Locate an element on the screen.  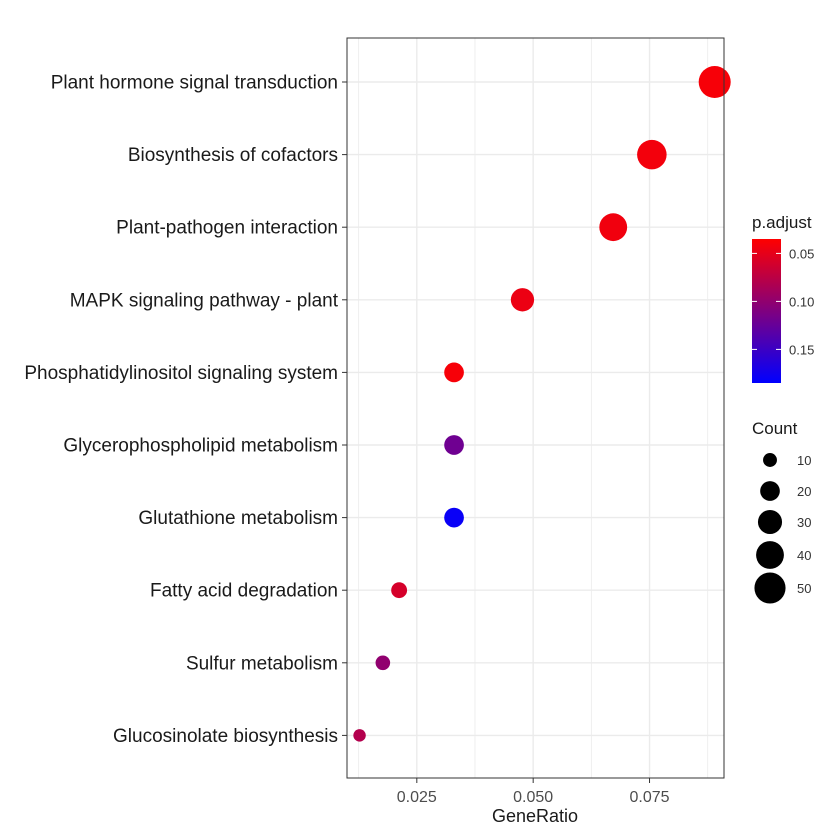
color-legend-label: 0.10 is located at coordinates (801, 301).